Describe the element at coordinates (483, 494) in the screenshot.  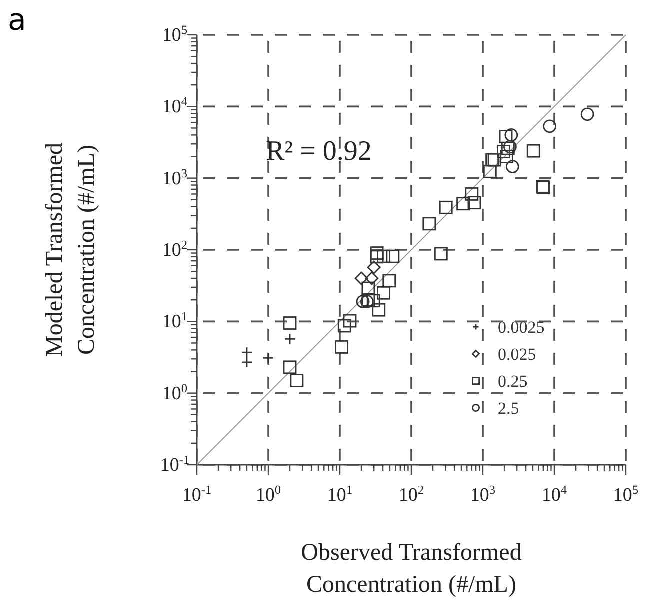
I see `x-tick-label: 10$^{3}$` at that location.